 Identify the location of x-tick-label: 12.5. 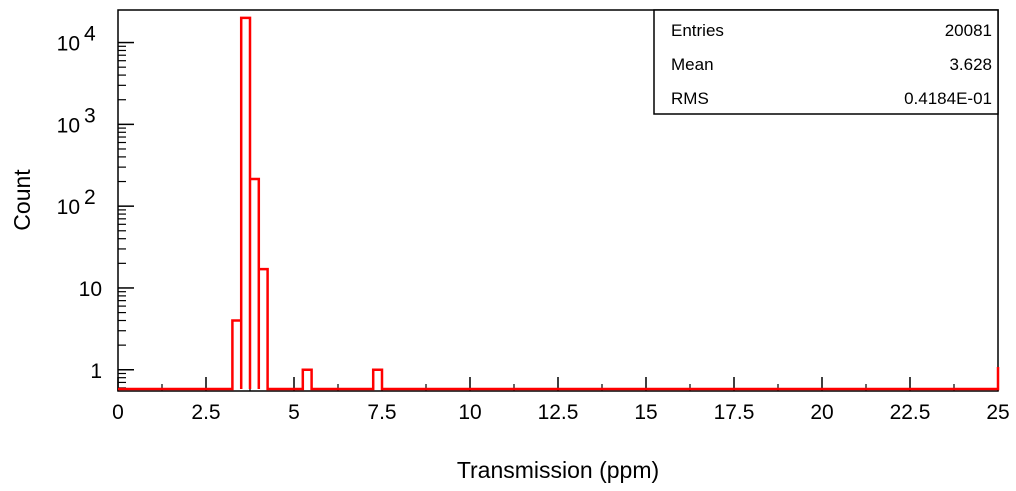
(558, 412).